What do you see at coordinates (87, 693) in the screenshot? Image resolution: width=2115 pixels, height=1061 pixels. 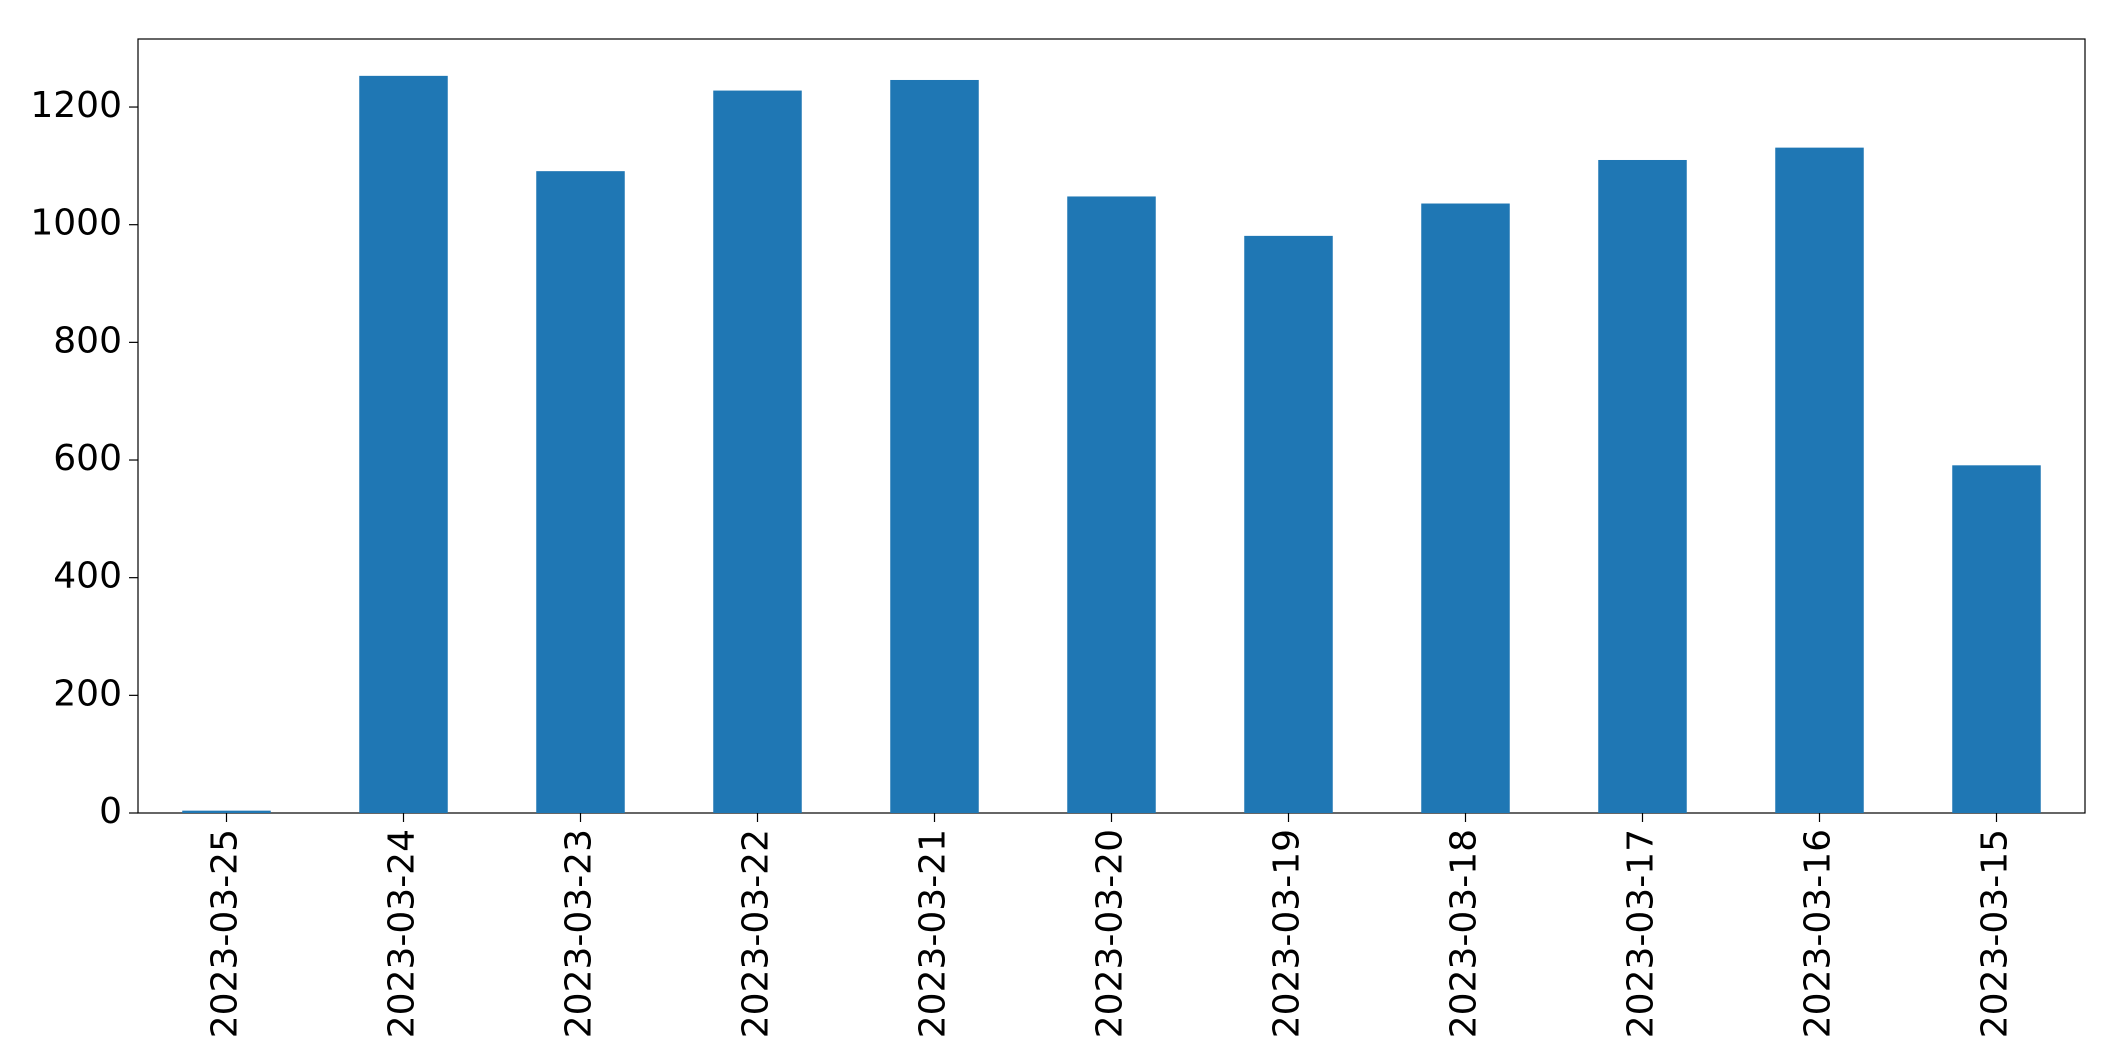 I see `y-tick-label: 200` at bounding box center [87, 693].